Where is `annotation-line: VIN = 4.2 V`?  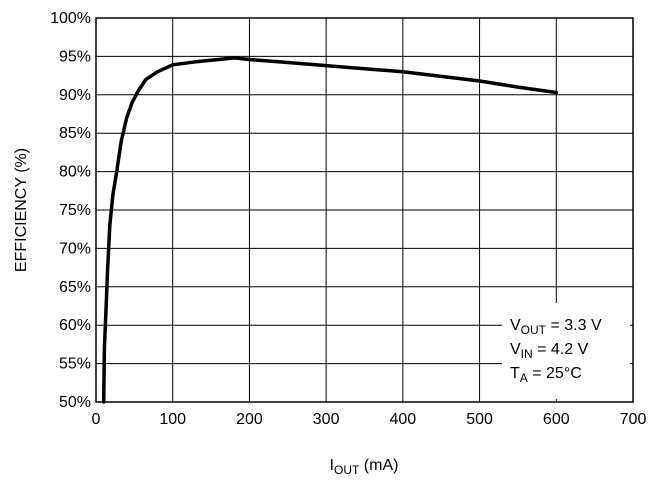 annotation-line: VIN = 4.2 V is located at coordinates (549, 351).